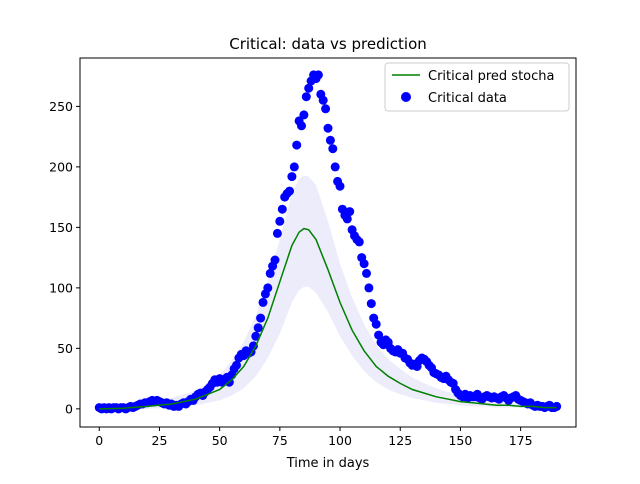 The image size is (640, 484). Describe the element at coordinates (99, 440) in the screenshot. I see `x-tick-label: 0` at that location.